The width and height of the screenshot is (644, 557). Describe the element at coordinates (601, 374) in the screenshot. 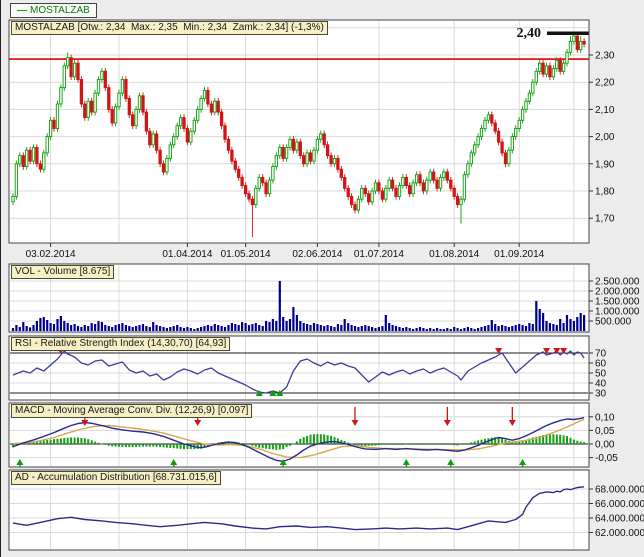

I see `svg-text: 50` at that location.